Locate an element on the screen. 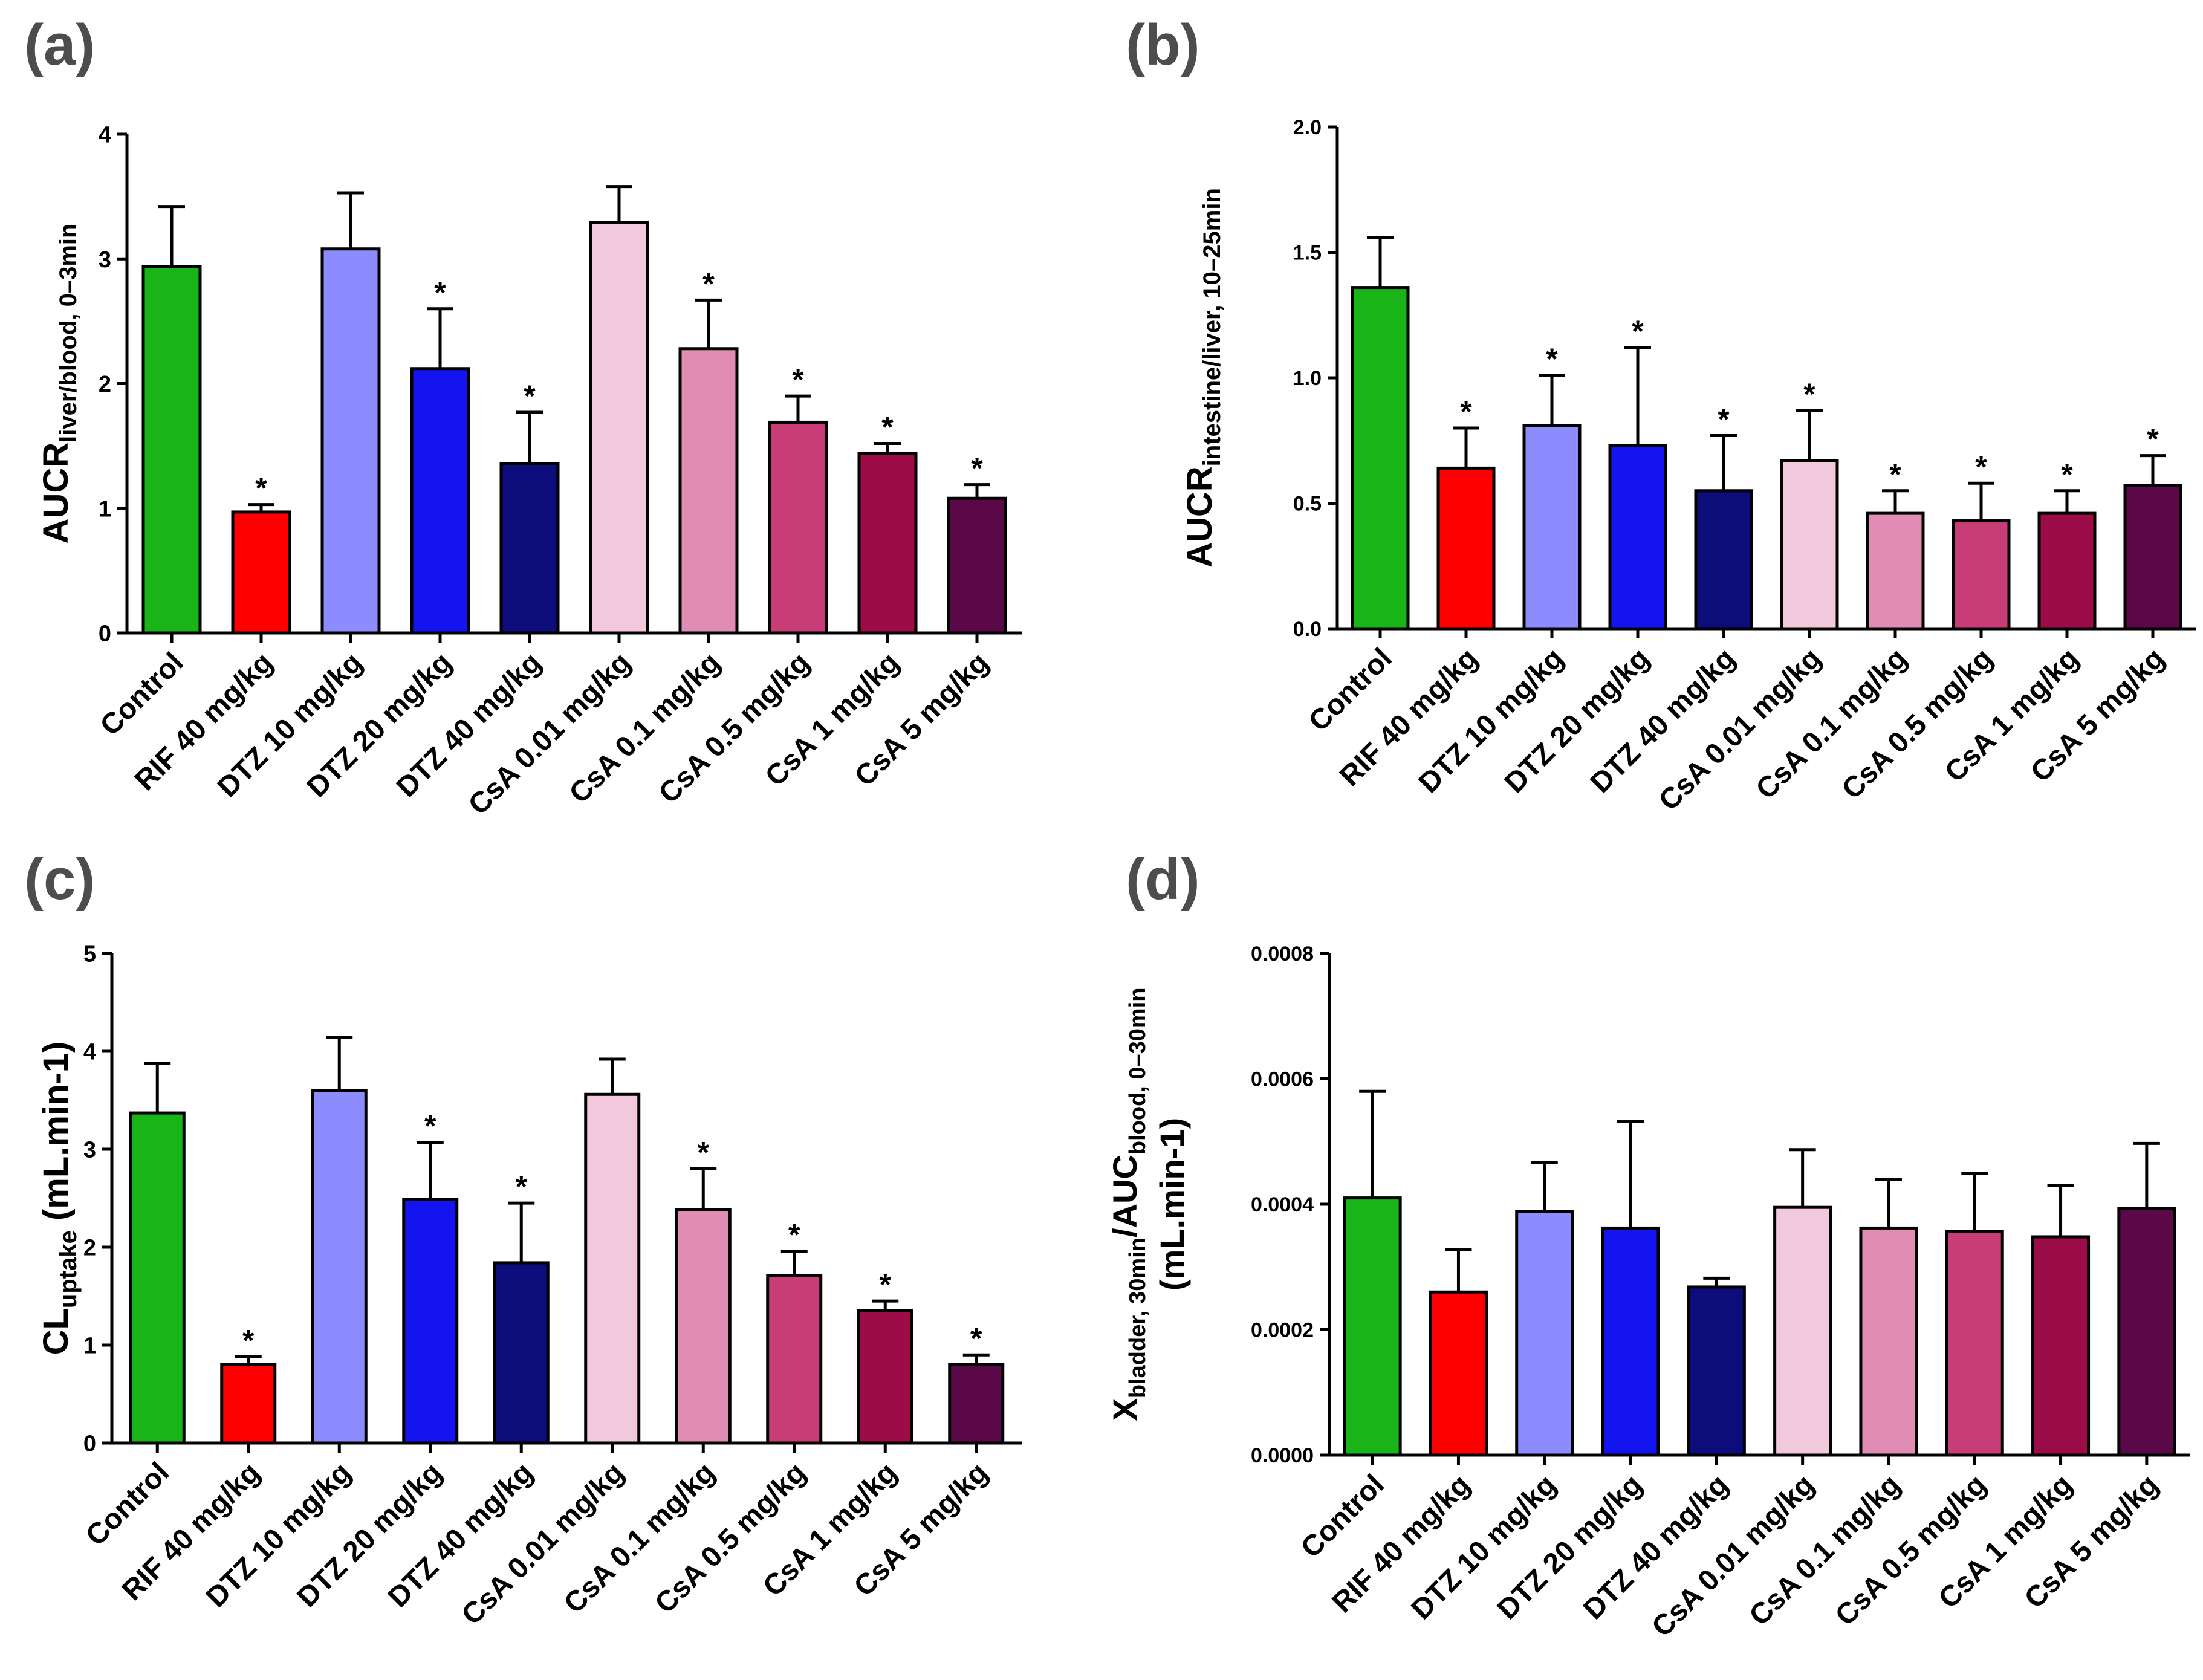 This screenshot has height=1680, width=2203. y-axis-title-subscript-2: blood, 0–30min is located at coordinates (1137, 1071).